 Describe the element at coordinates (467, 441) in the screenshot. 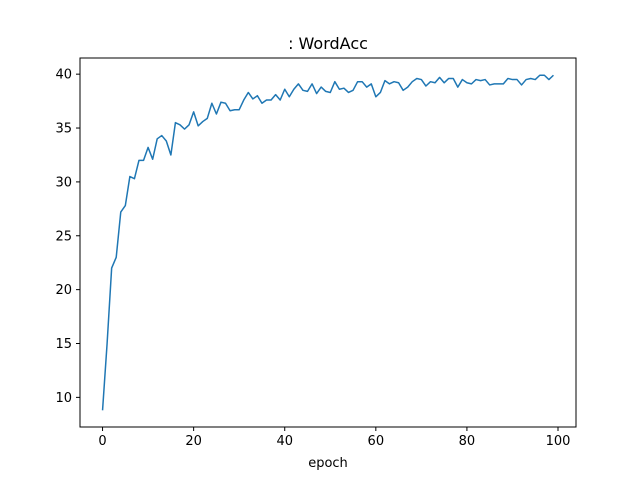

I see `x-tick-label: 80` at that location.